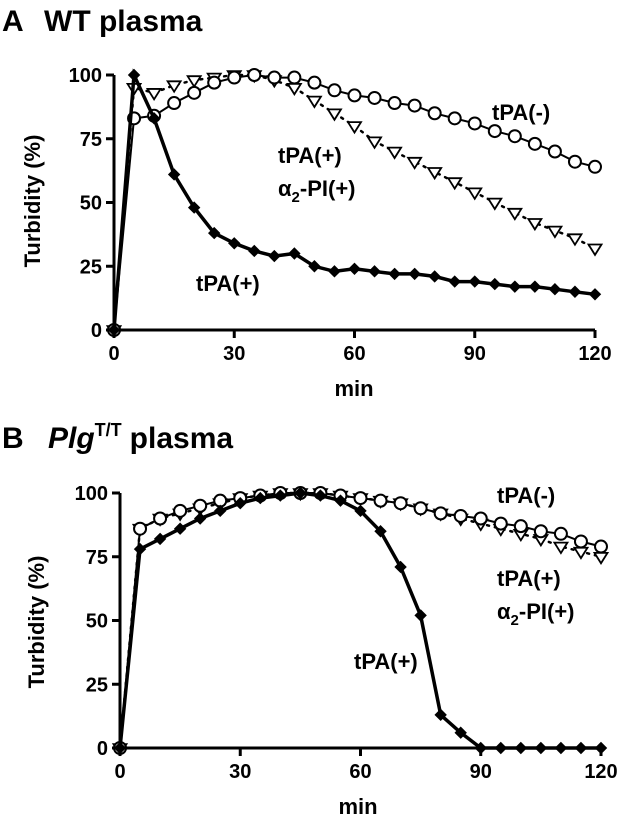 The height and width of the screenshot is (819, 625). I want to click on panel-b-title-sup: T/T, so click(108, 430).